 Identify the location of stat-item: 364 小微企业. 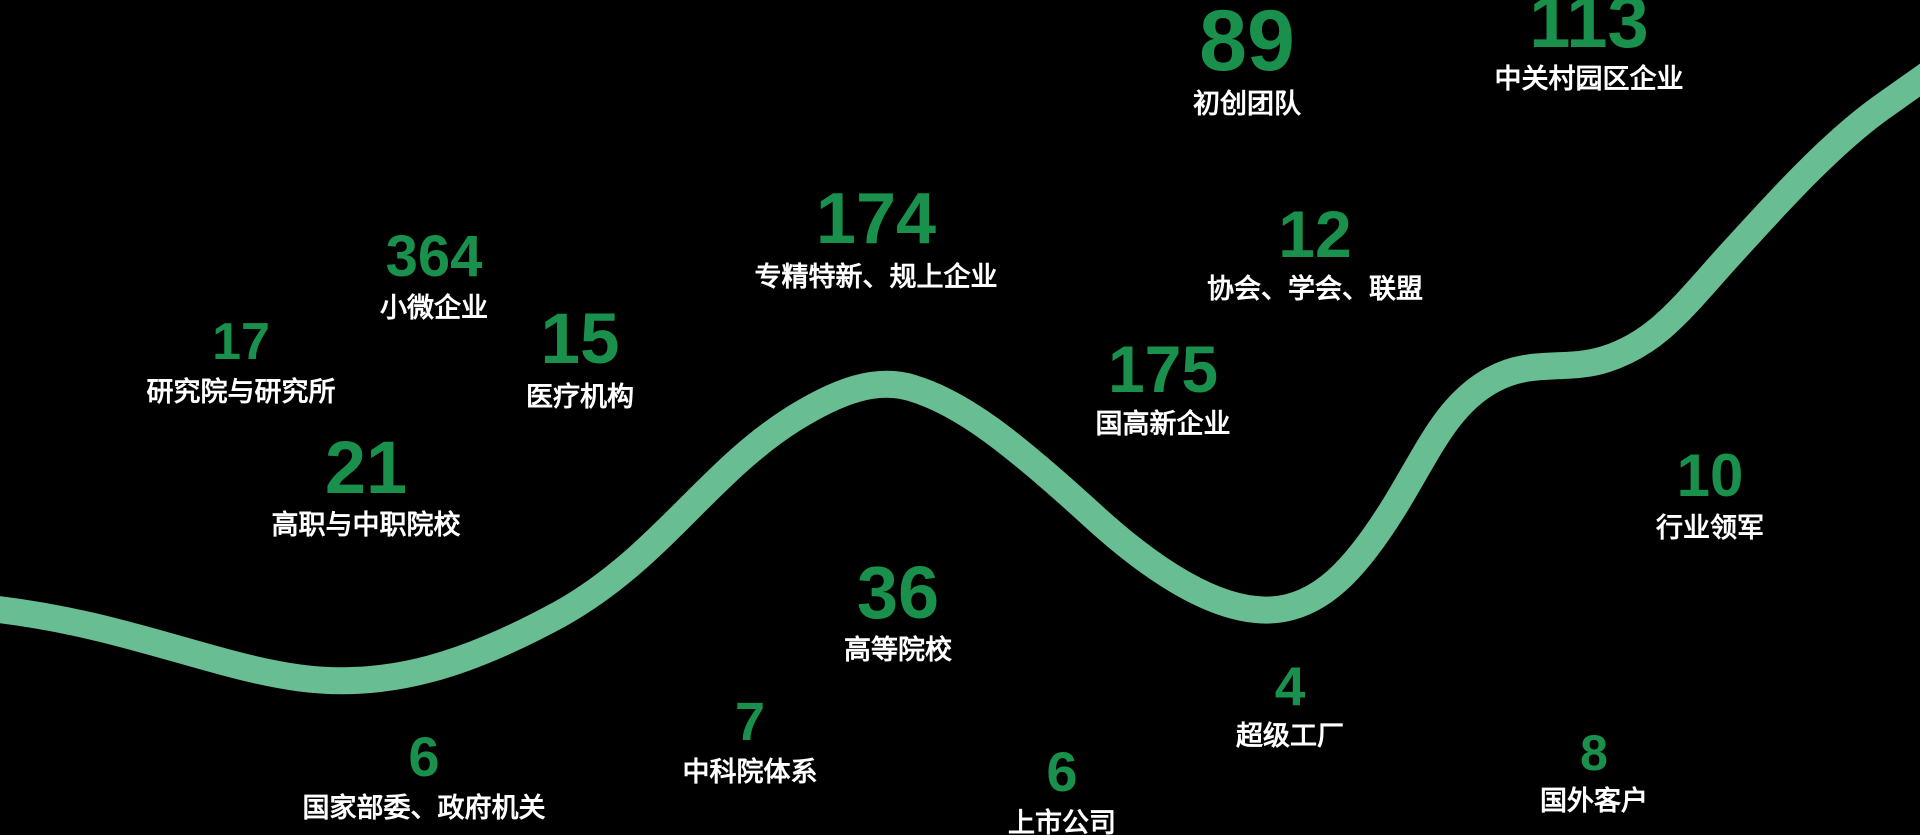
(434, 274).